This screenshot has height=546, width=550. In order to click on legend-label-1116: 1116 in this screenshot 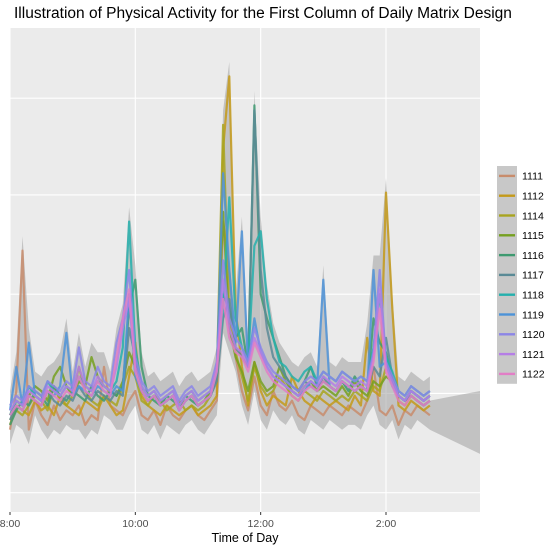, I will do `click(533, 256)`.